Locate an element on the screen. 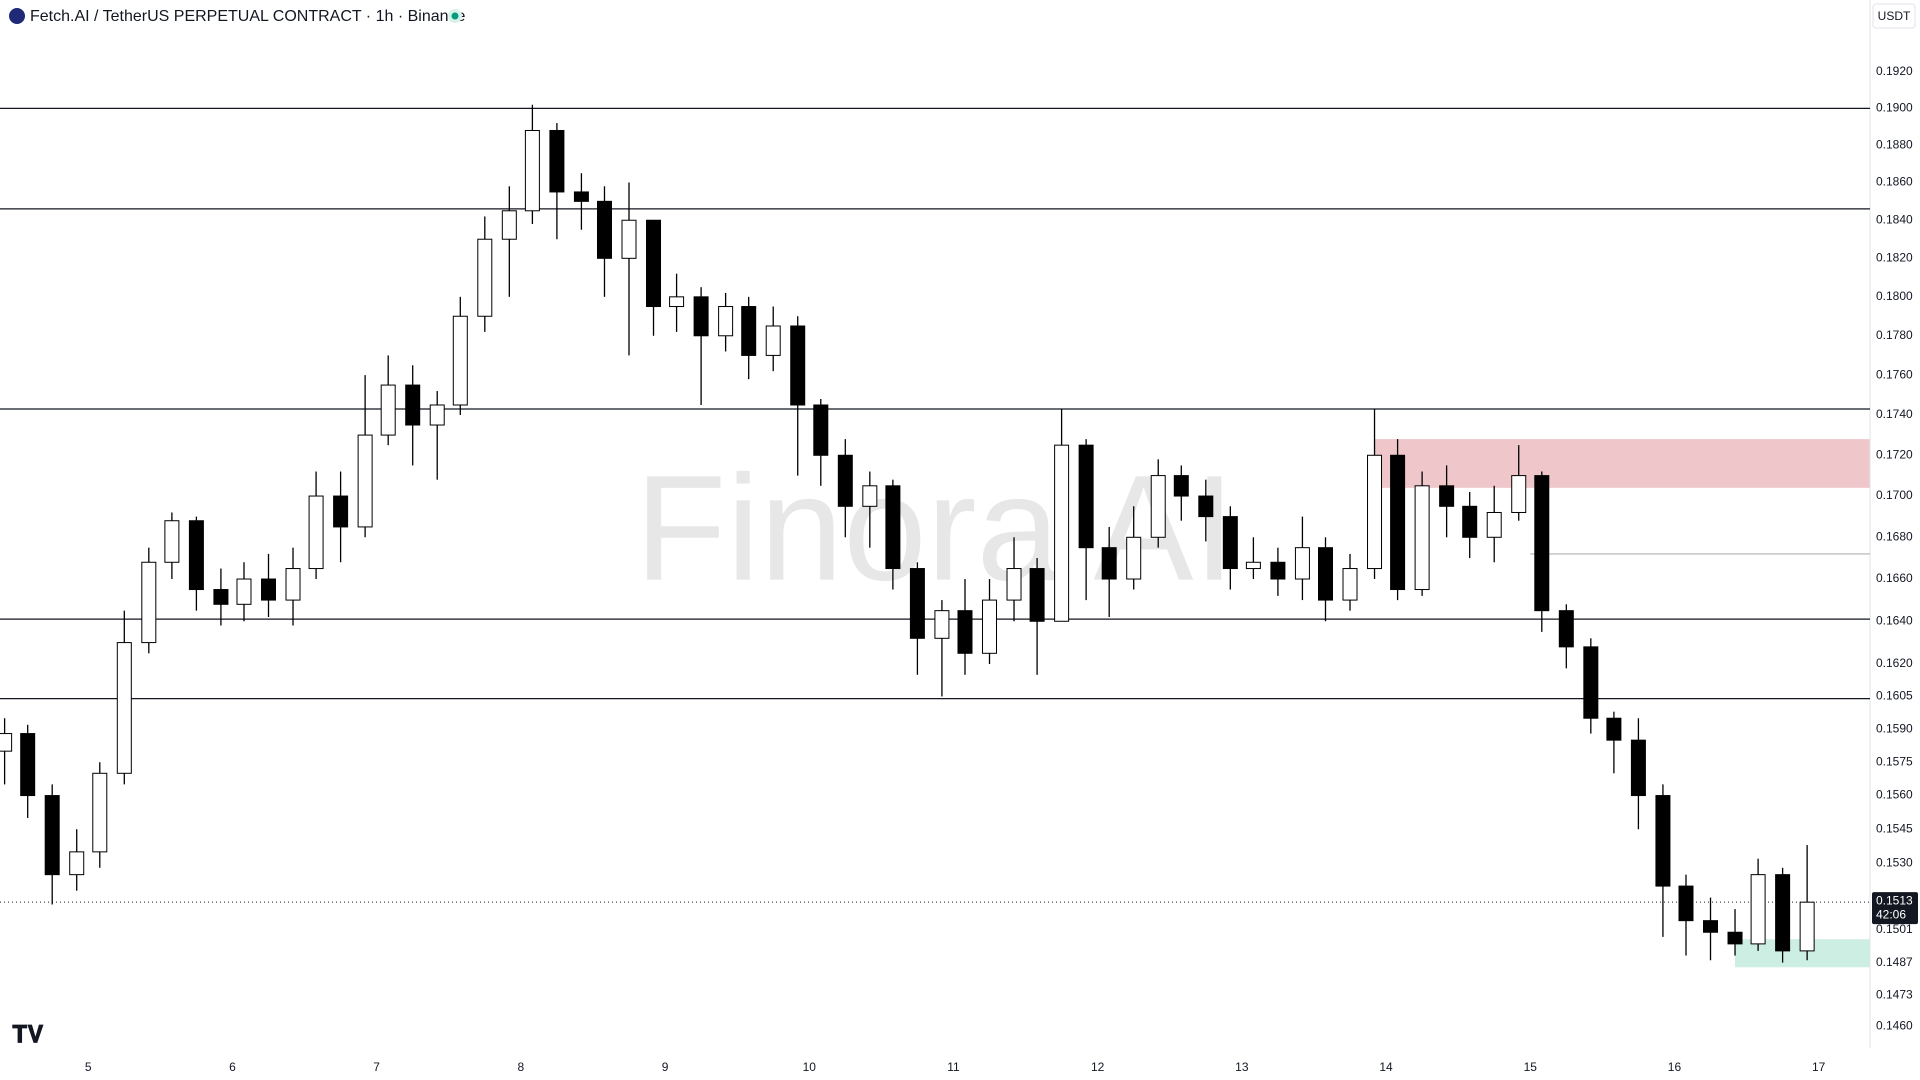 The height and width of the screenshot is (1080, 1920). y-tick-label: 0.1660 is located at coordinates (1894, 578).